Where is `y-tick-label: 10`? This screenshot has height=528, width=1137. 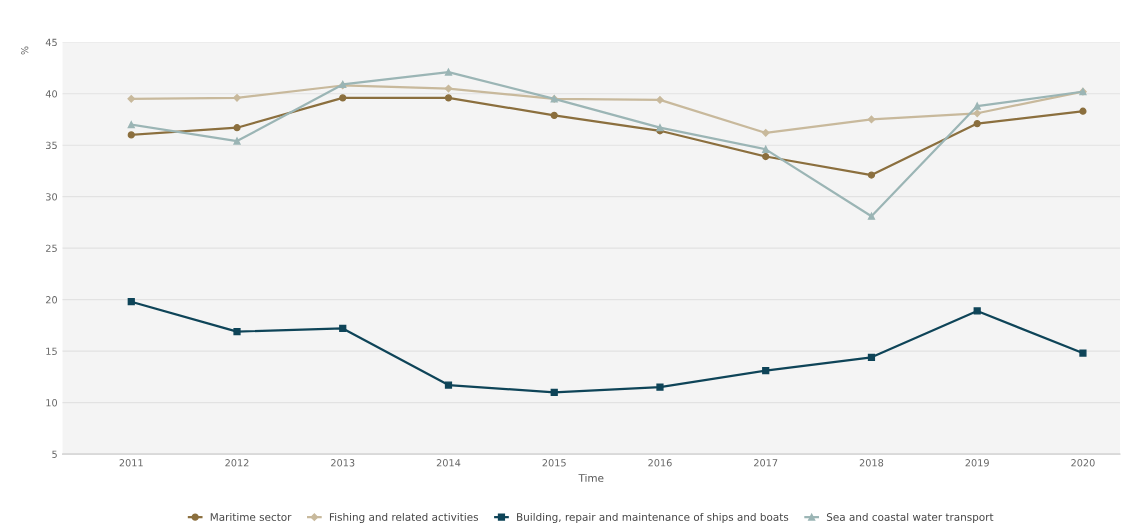
y-tick-label: 10 is located at coordinates (52, 403).